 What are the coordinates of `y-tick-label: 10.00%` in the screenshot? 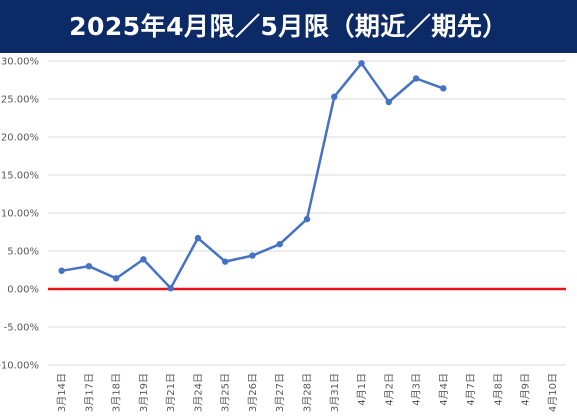 It's located at (20, 214).